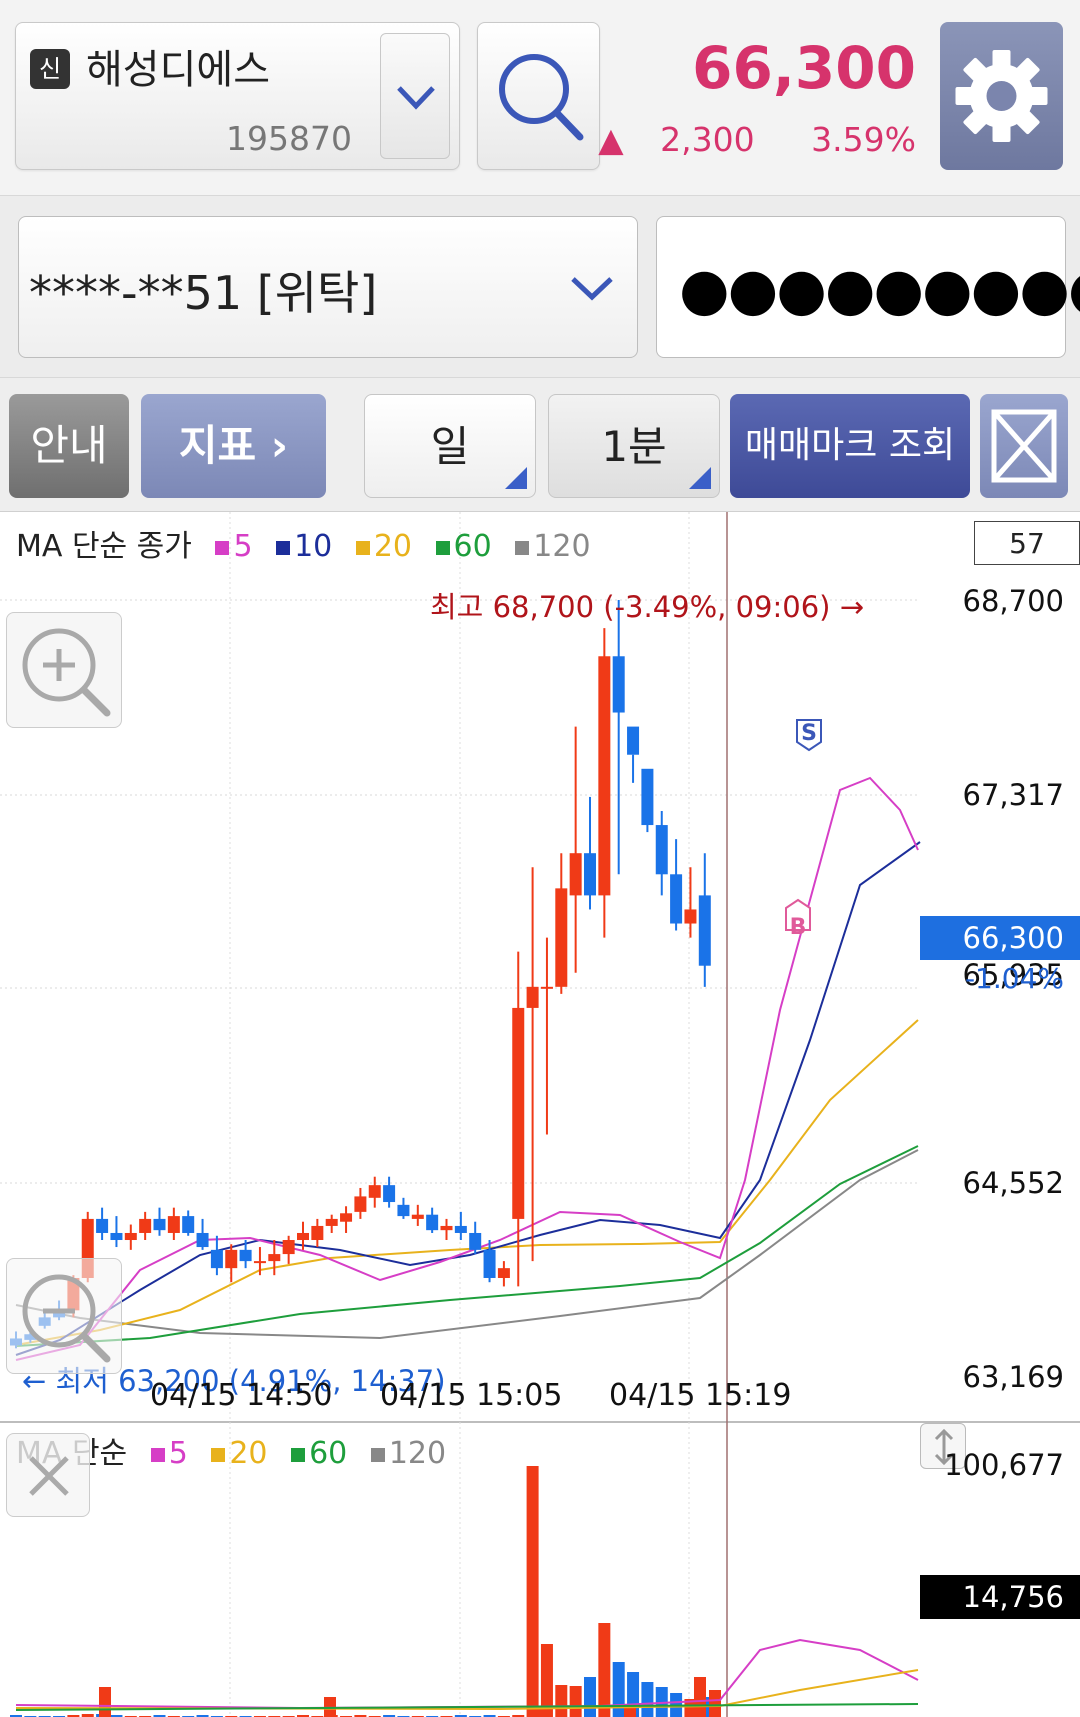 This screenshot has width=1080, height=1717. I want to click on account-selector: ****-**51 [위탁], so click(328, 287).